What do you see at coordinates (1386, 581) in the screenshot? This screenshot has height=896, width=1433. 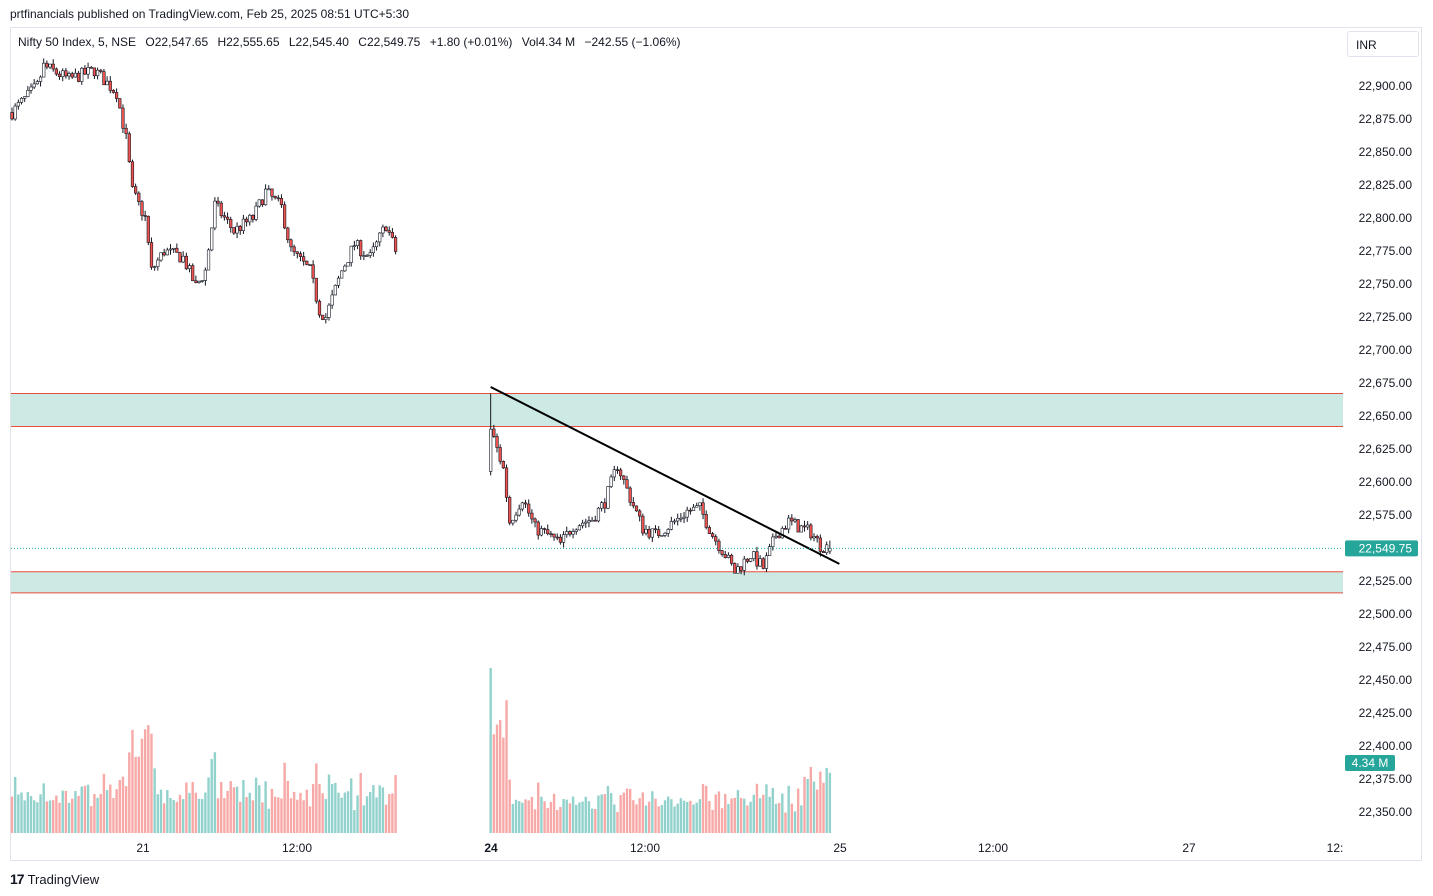 I see `price-tick-label: 22,525.00` at bounding box center [1386, 581].